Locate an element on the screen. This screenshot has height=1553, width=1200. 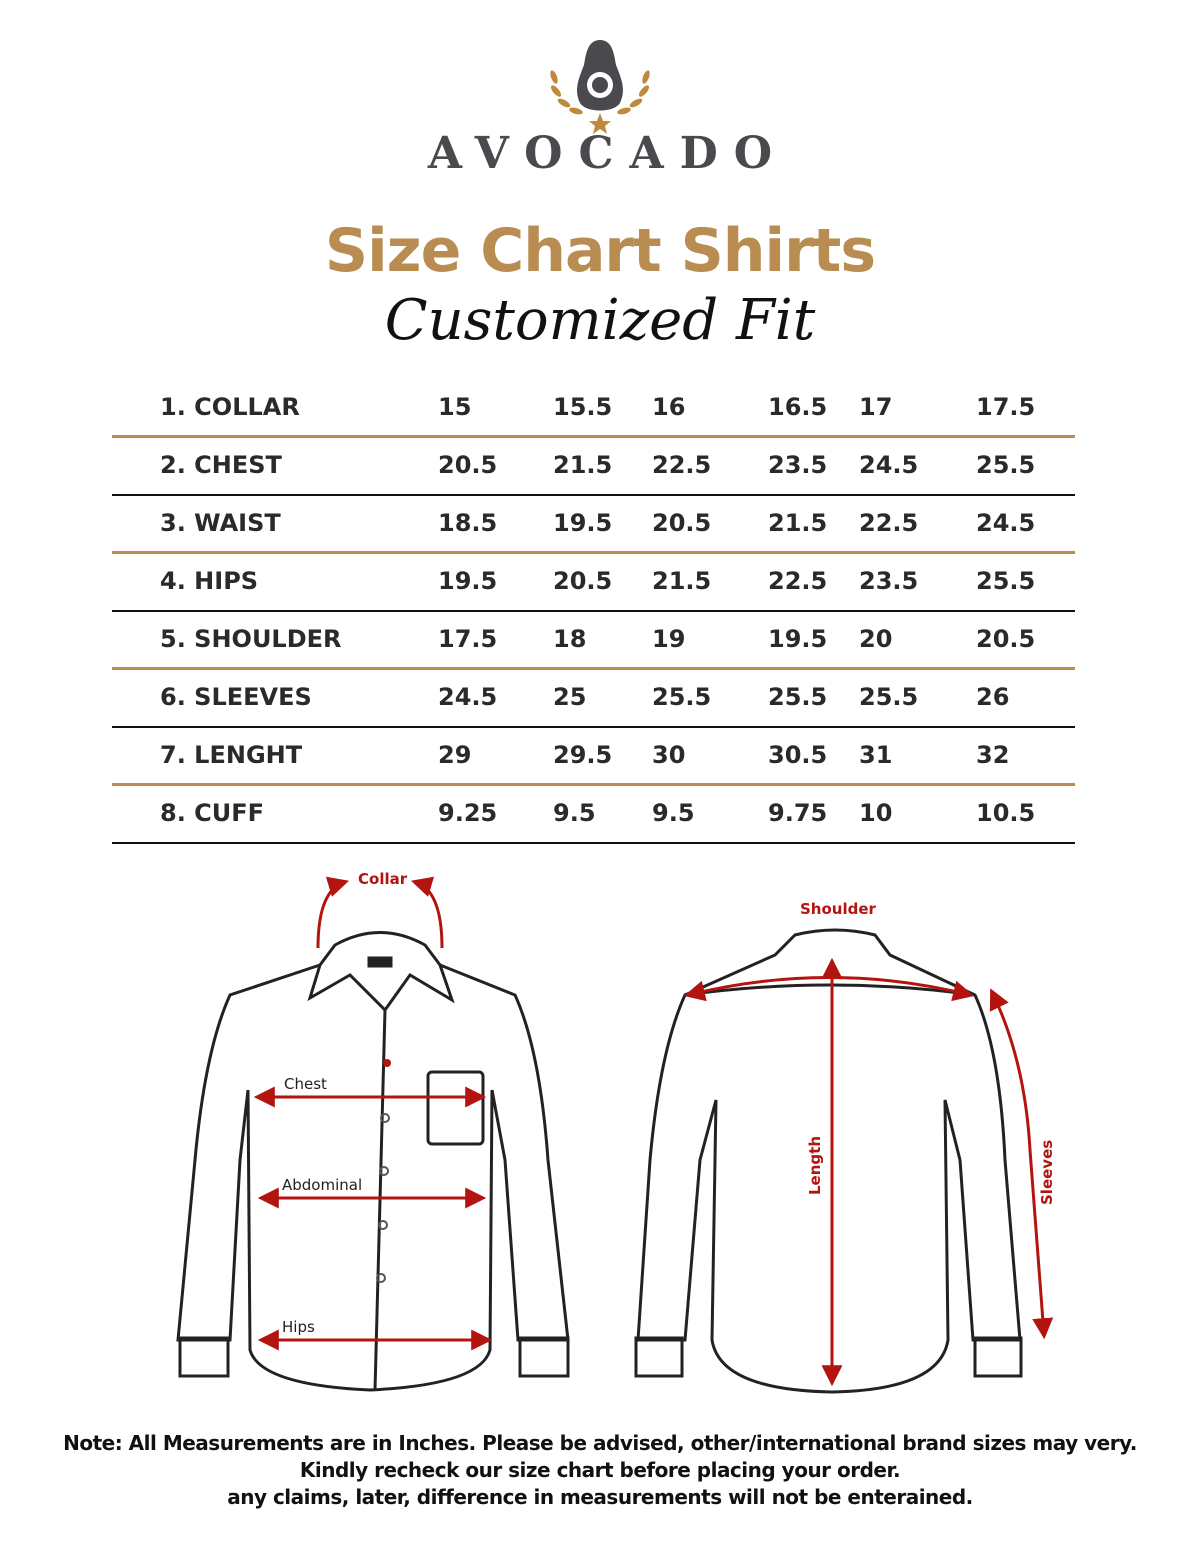
size-value: 10 is located at coordinates (876, 813).